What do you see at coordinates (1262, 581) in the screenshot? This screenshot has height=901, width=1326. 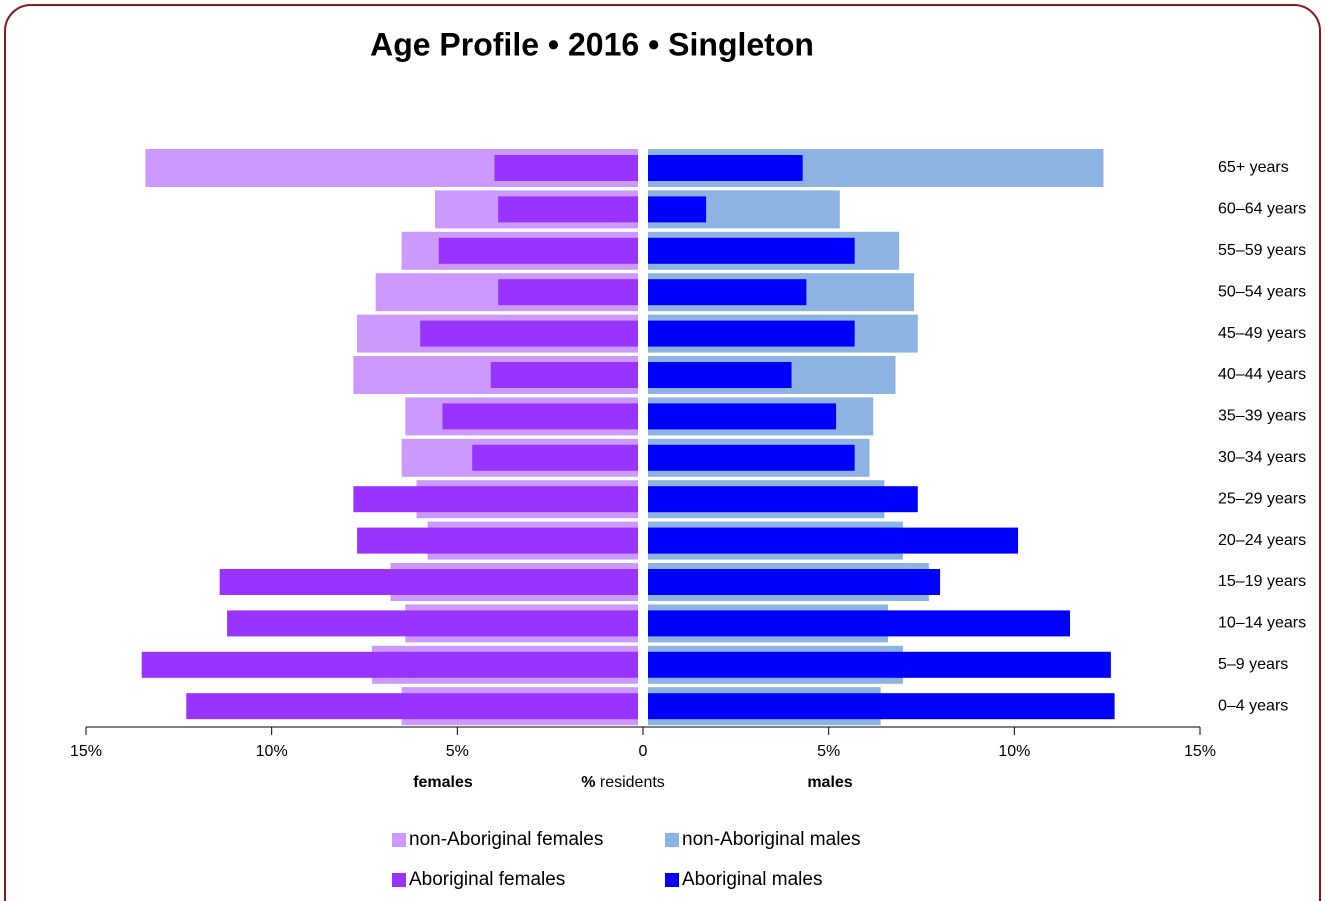 I see `category-label: 15–19 years` at bounding box center [1262, 581].